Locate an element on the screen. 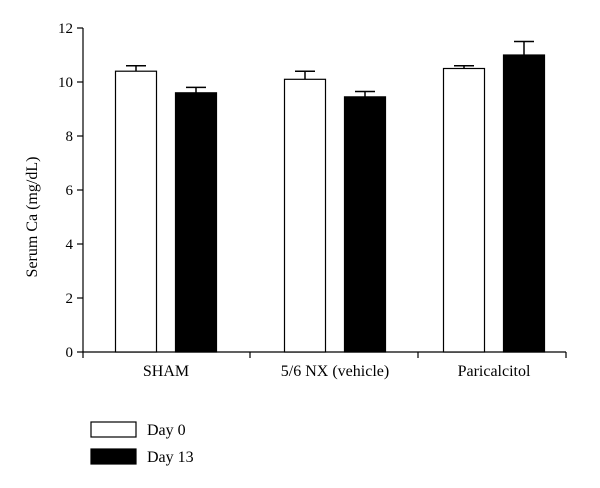 The height and width of the screenshot is (488, 600). y-tick-label: 2 is located at coordinates (70, 299).